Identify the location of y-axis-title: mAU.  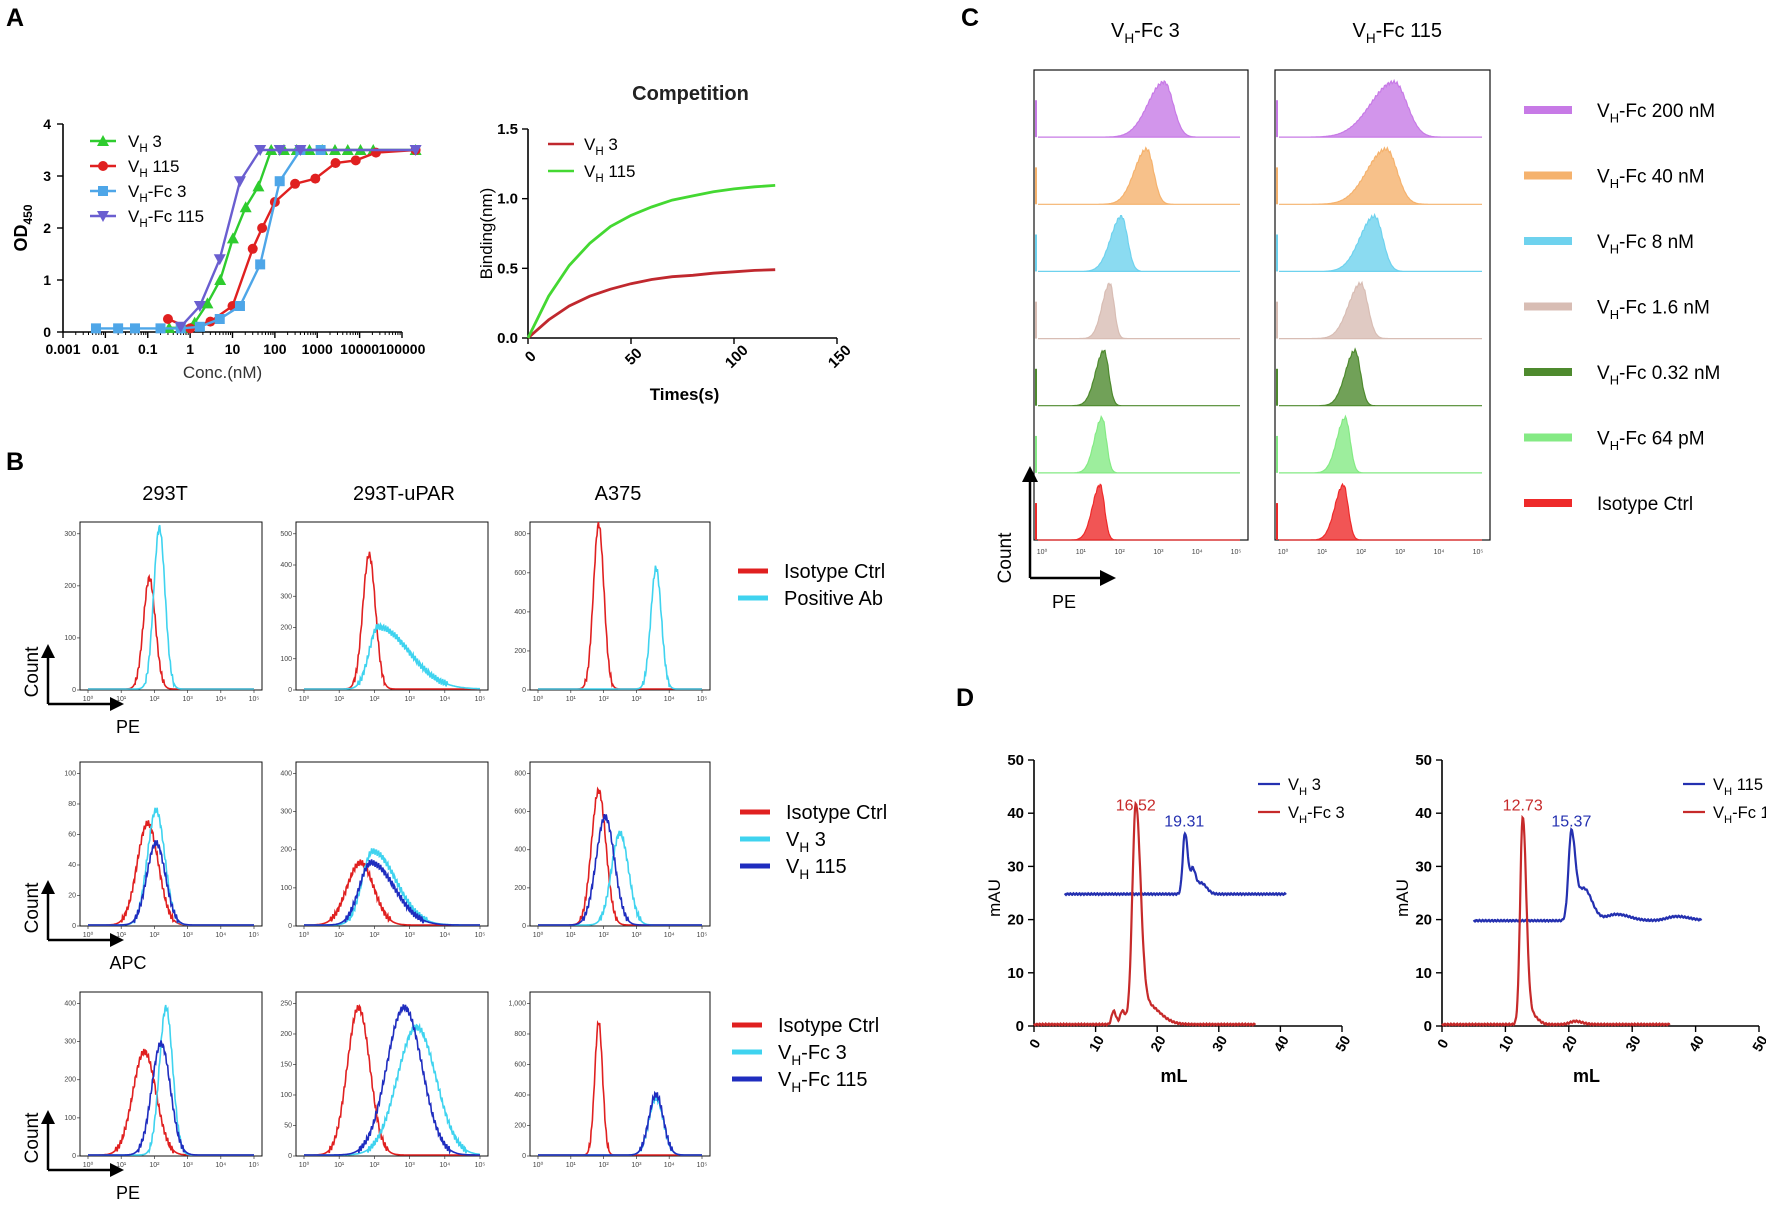
(1402, 898).